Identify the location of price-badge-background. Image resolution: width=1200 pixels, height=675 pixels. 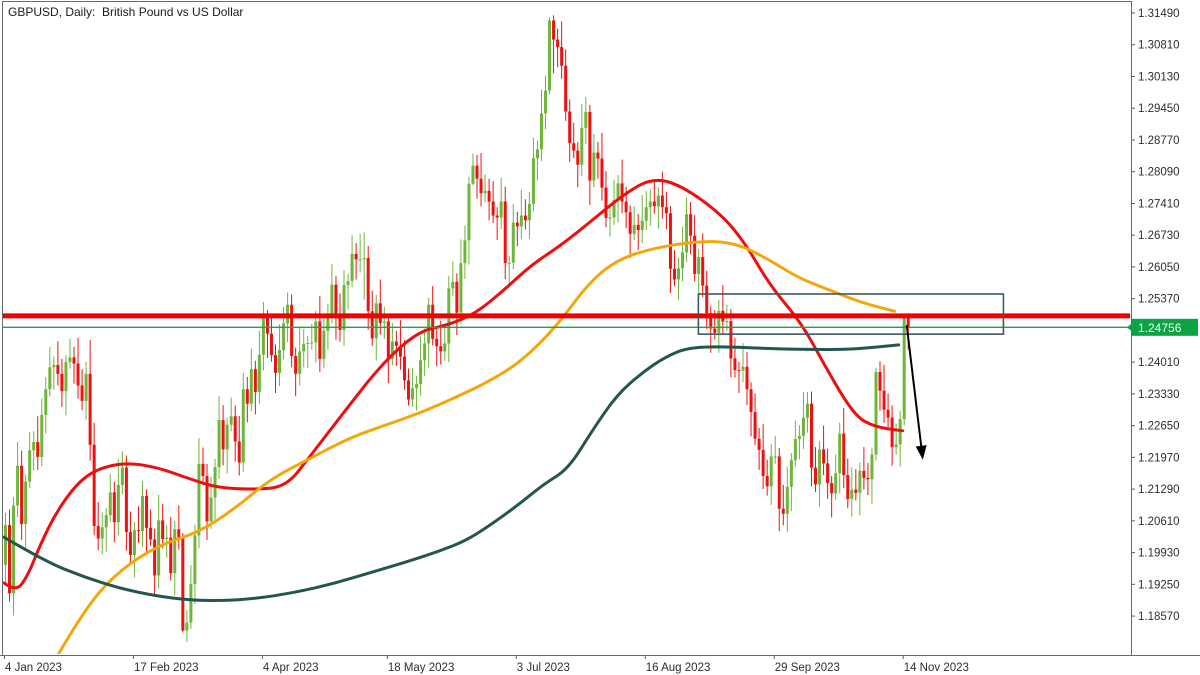
(1165, 327).